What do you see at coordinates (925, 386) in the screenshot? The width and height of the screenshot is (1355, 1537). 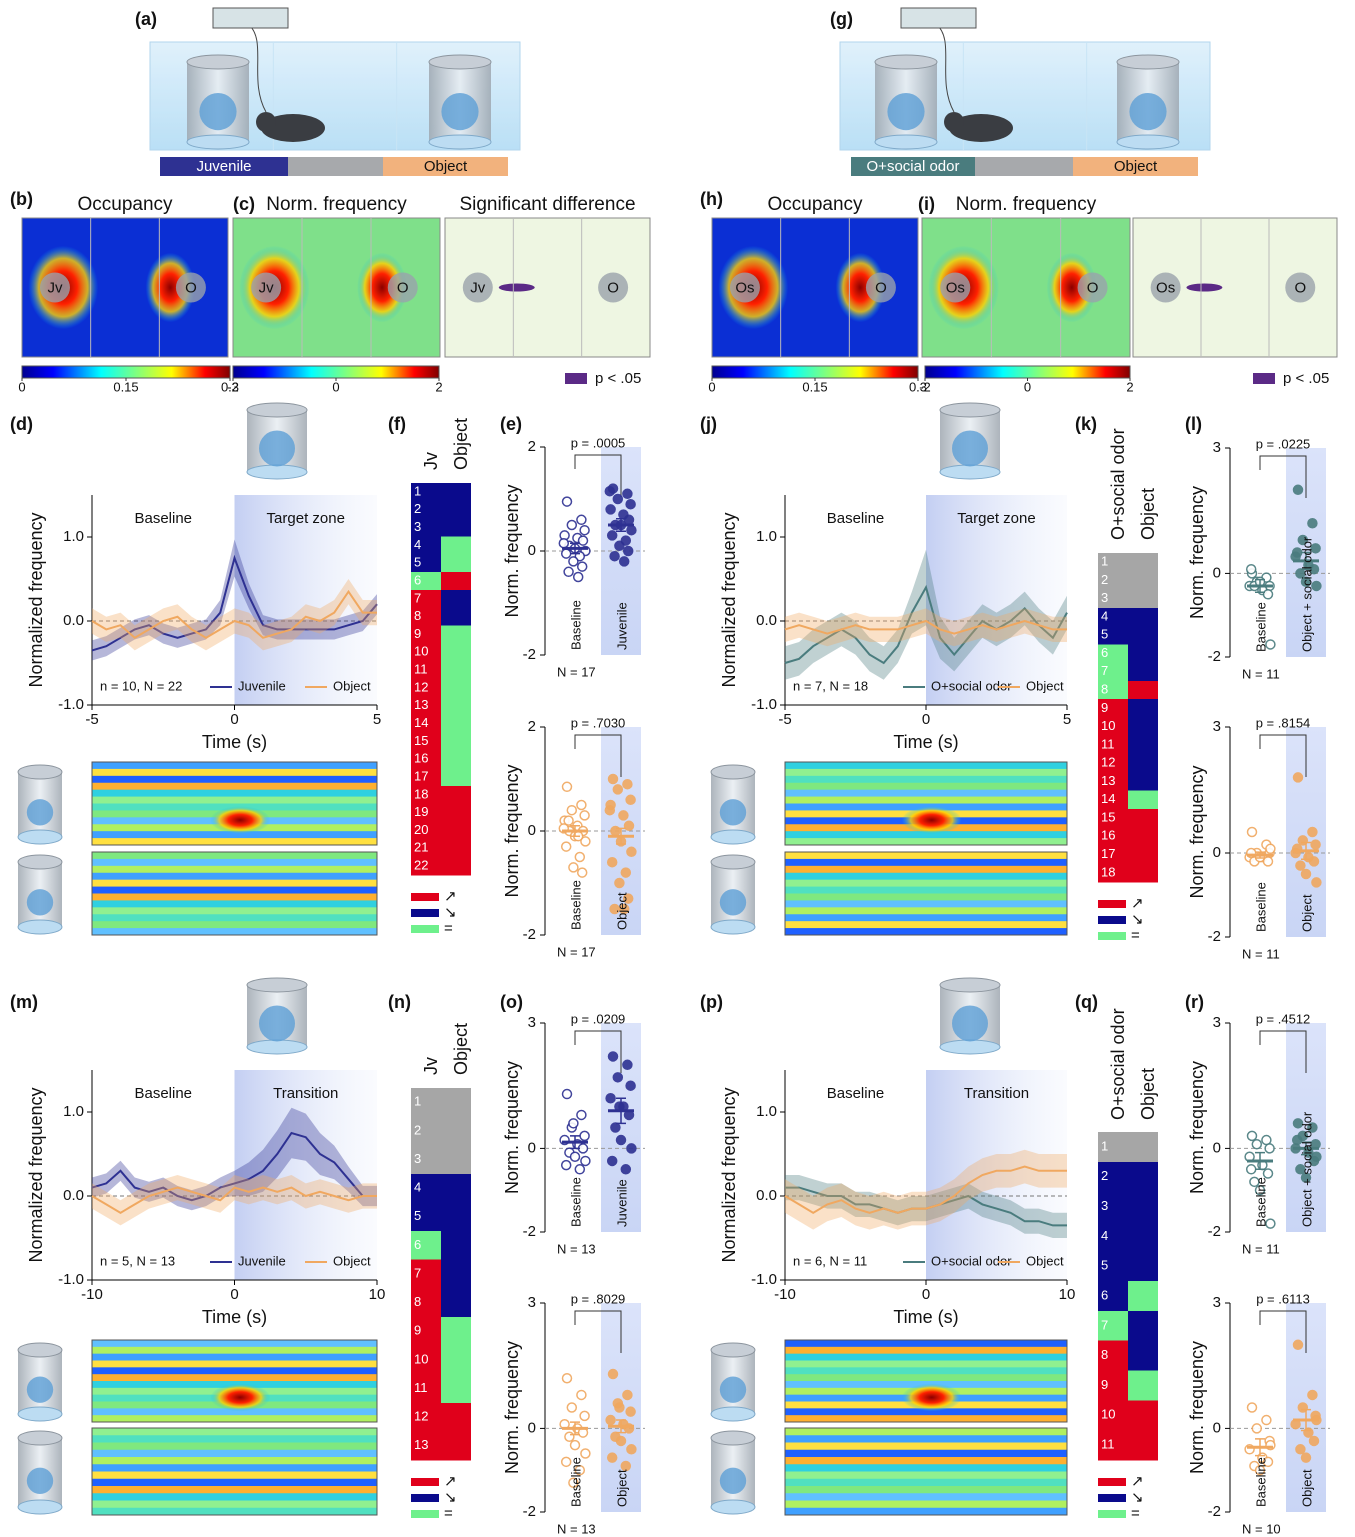 I see `colorbar-label: -2` at bounding box center [925, 386].